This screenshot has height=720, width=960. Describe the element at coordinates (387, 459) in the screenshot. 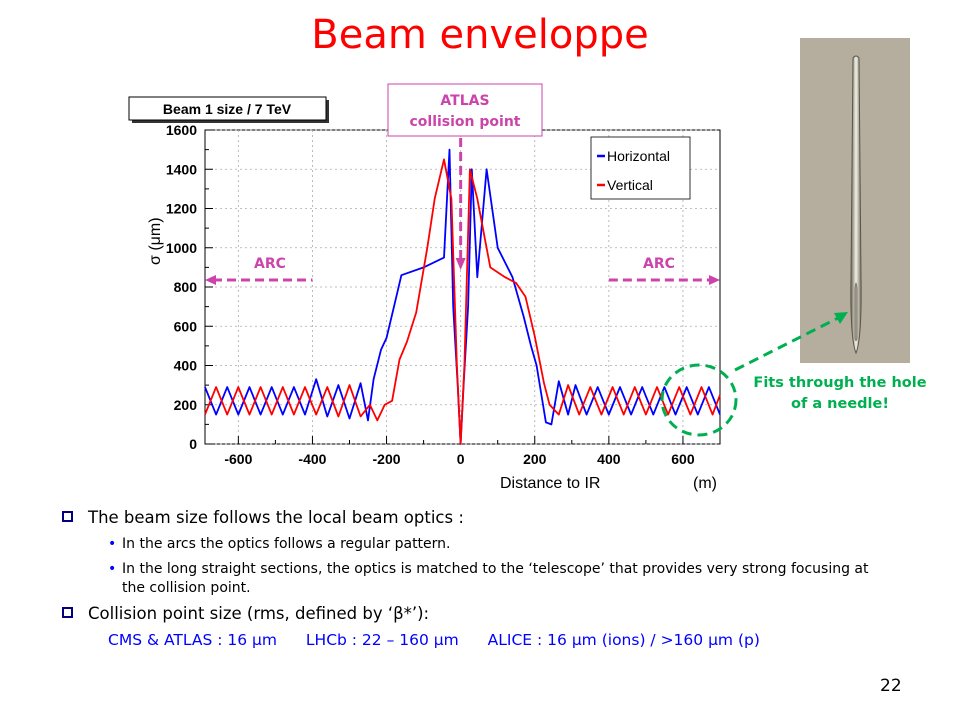

I see `x-tick-label: -200` at that location.